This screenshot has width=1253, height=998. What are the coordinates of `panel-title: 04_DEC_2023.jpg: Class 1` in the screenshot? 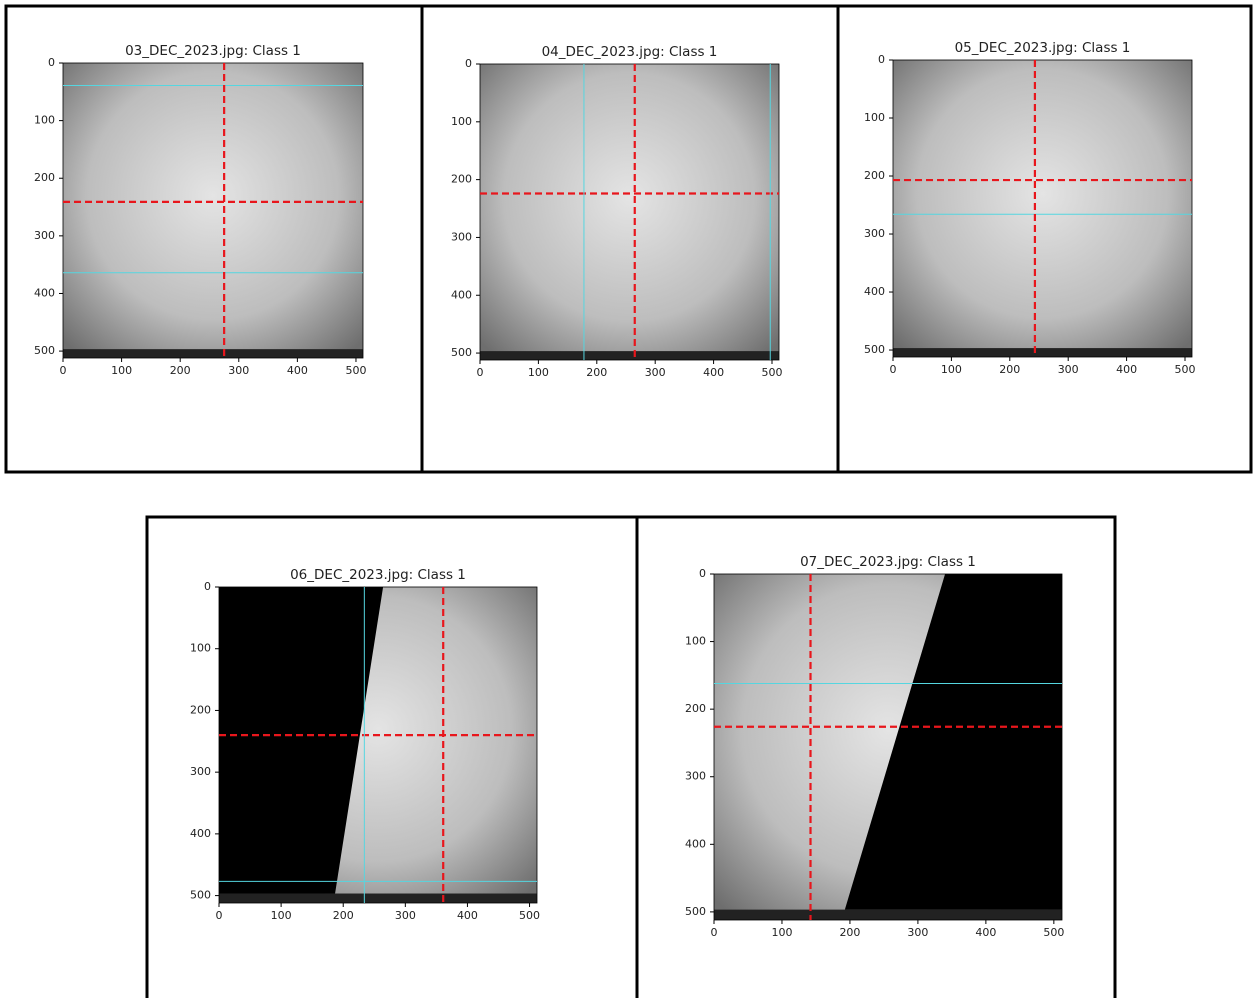 It's located at (630, 52).